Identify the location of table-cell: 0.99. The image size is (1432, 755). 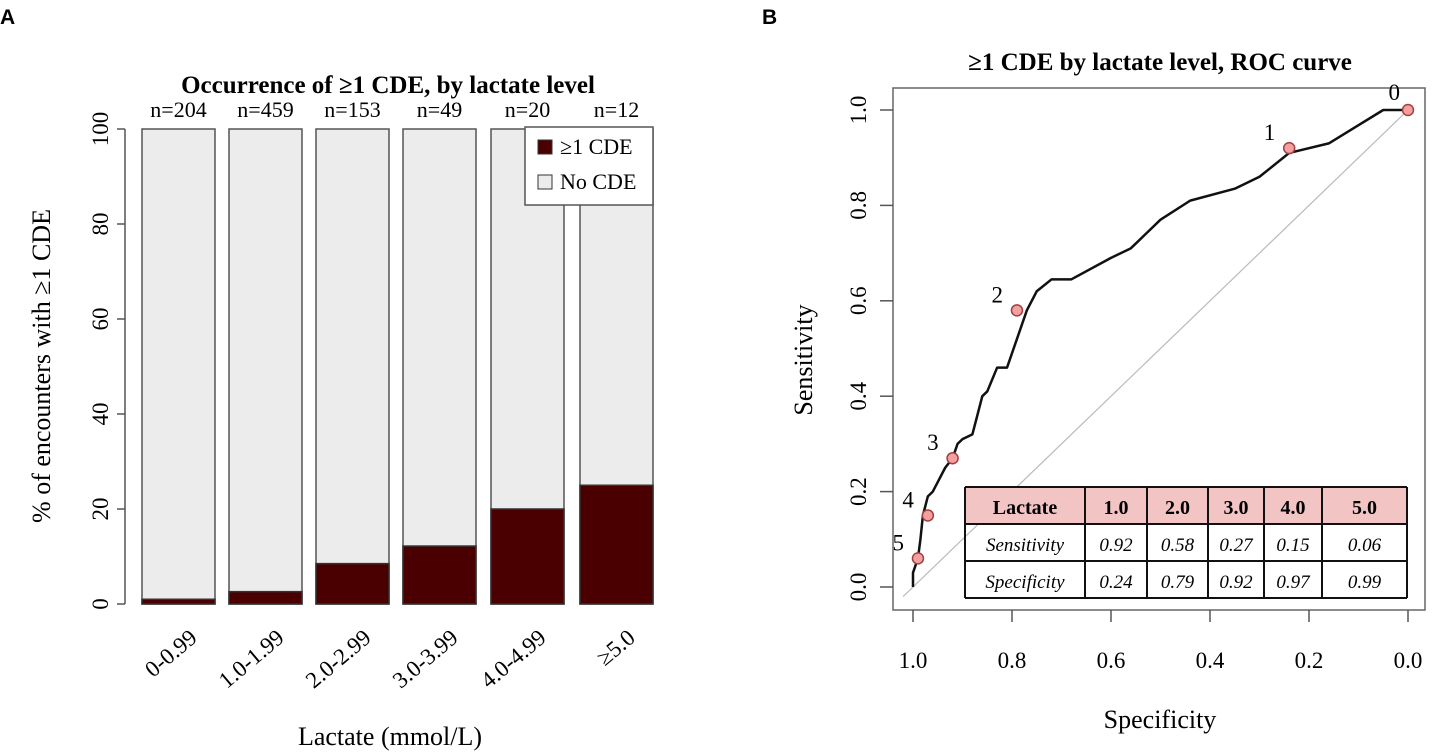
(1365, 582).